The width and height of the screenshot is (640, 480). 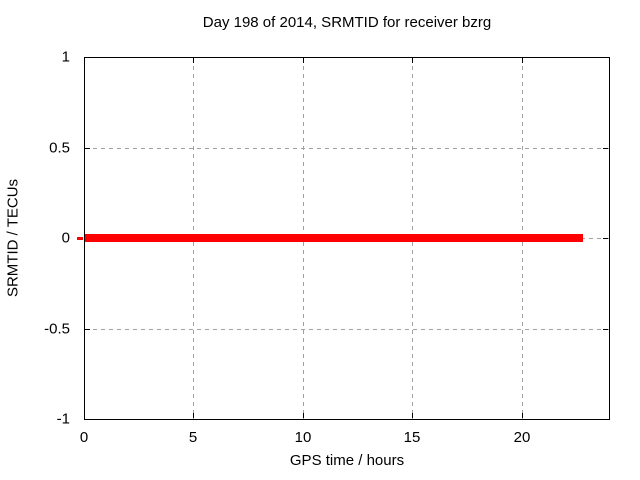 I want to click on y-tick-label: -0.5, so click(x=57, y=329).